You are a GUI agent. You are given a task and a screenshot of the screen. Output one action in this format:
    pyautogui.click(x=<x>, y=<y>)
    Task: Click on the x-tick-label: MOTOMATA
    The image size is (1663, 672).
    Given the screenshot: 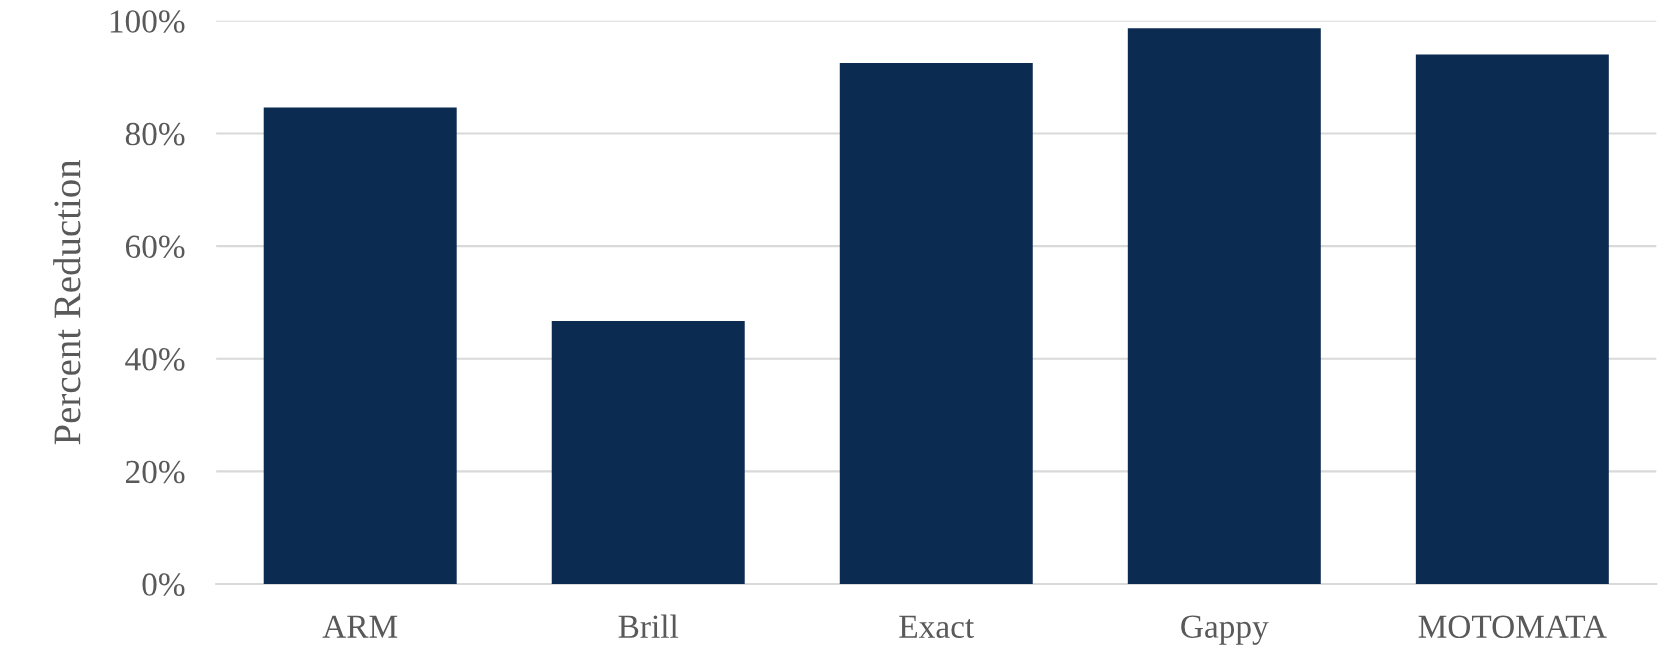 What is the action you would take?
    pyautogui.click(x=1512, y=626)
    